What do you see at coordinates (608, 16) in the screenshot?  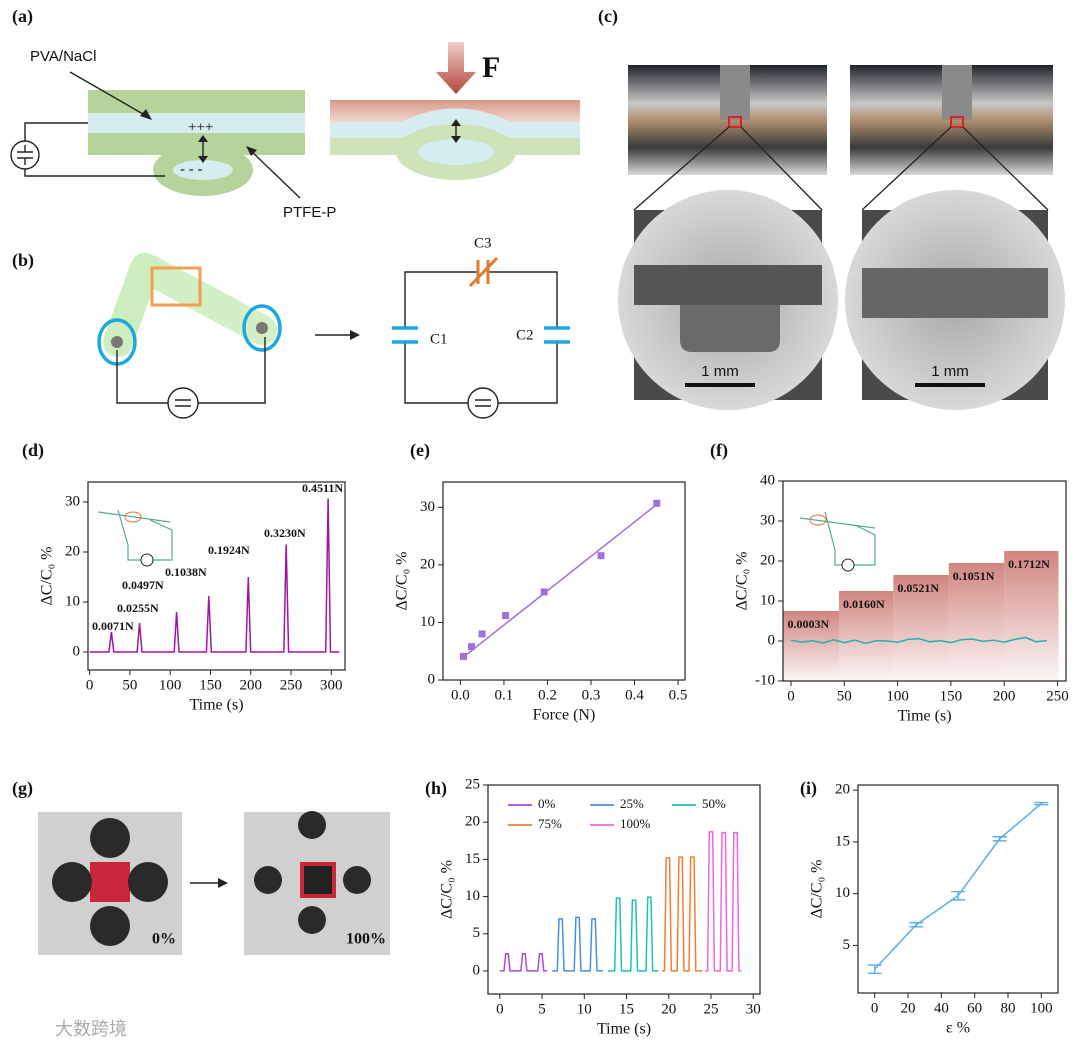 I see `panel-label: (c)` at bounding box center [608, 16].